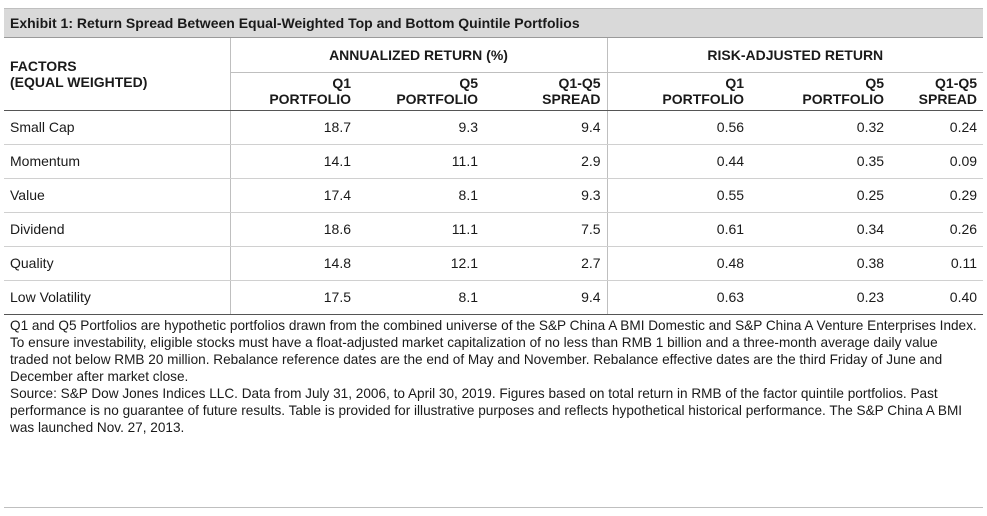  I want to click on table-row: Value 17.4 8.1 9.3 0.55 0.25 0.29, so click(494, 195).